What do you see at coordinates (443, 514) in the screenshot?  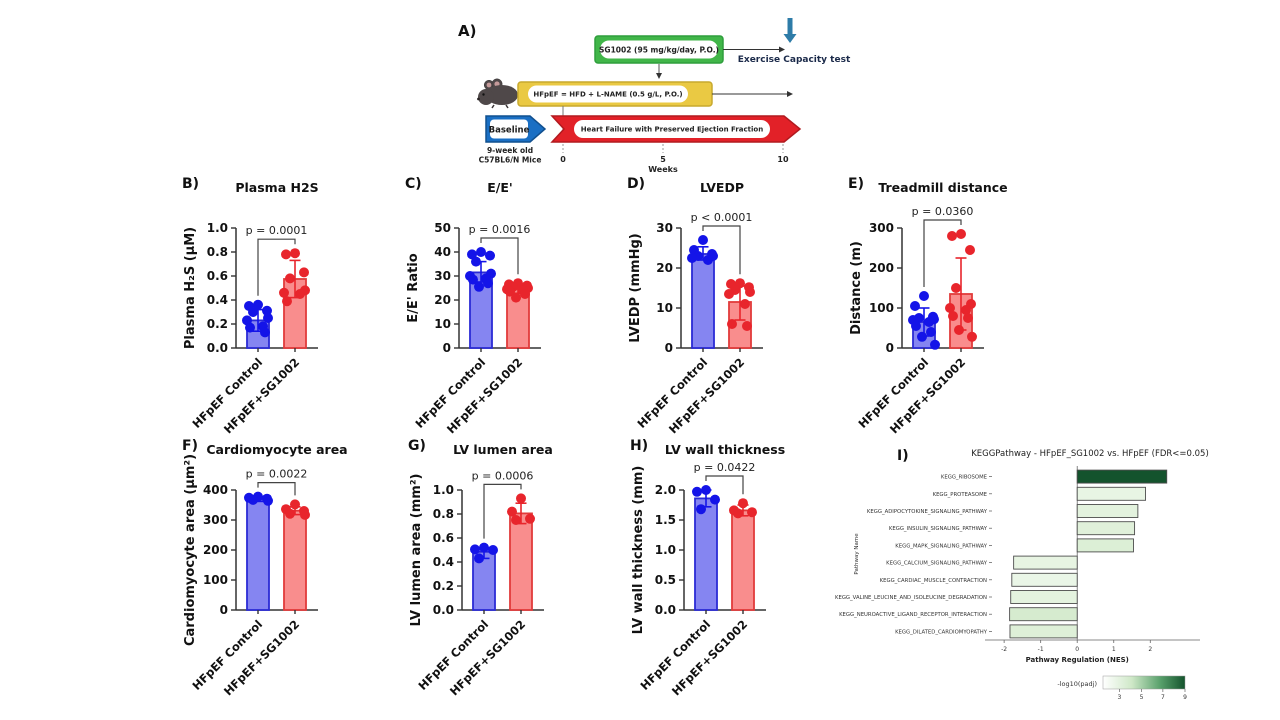 I see `y-tick-label: 0.8` at bounding box center [443, 514].